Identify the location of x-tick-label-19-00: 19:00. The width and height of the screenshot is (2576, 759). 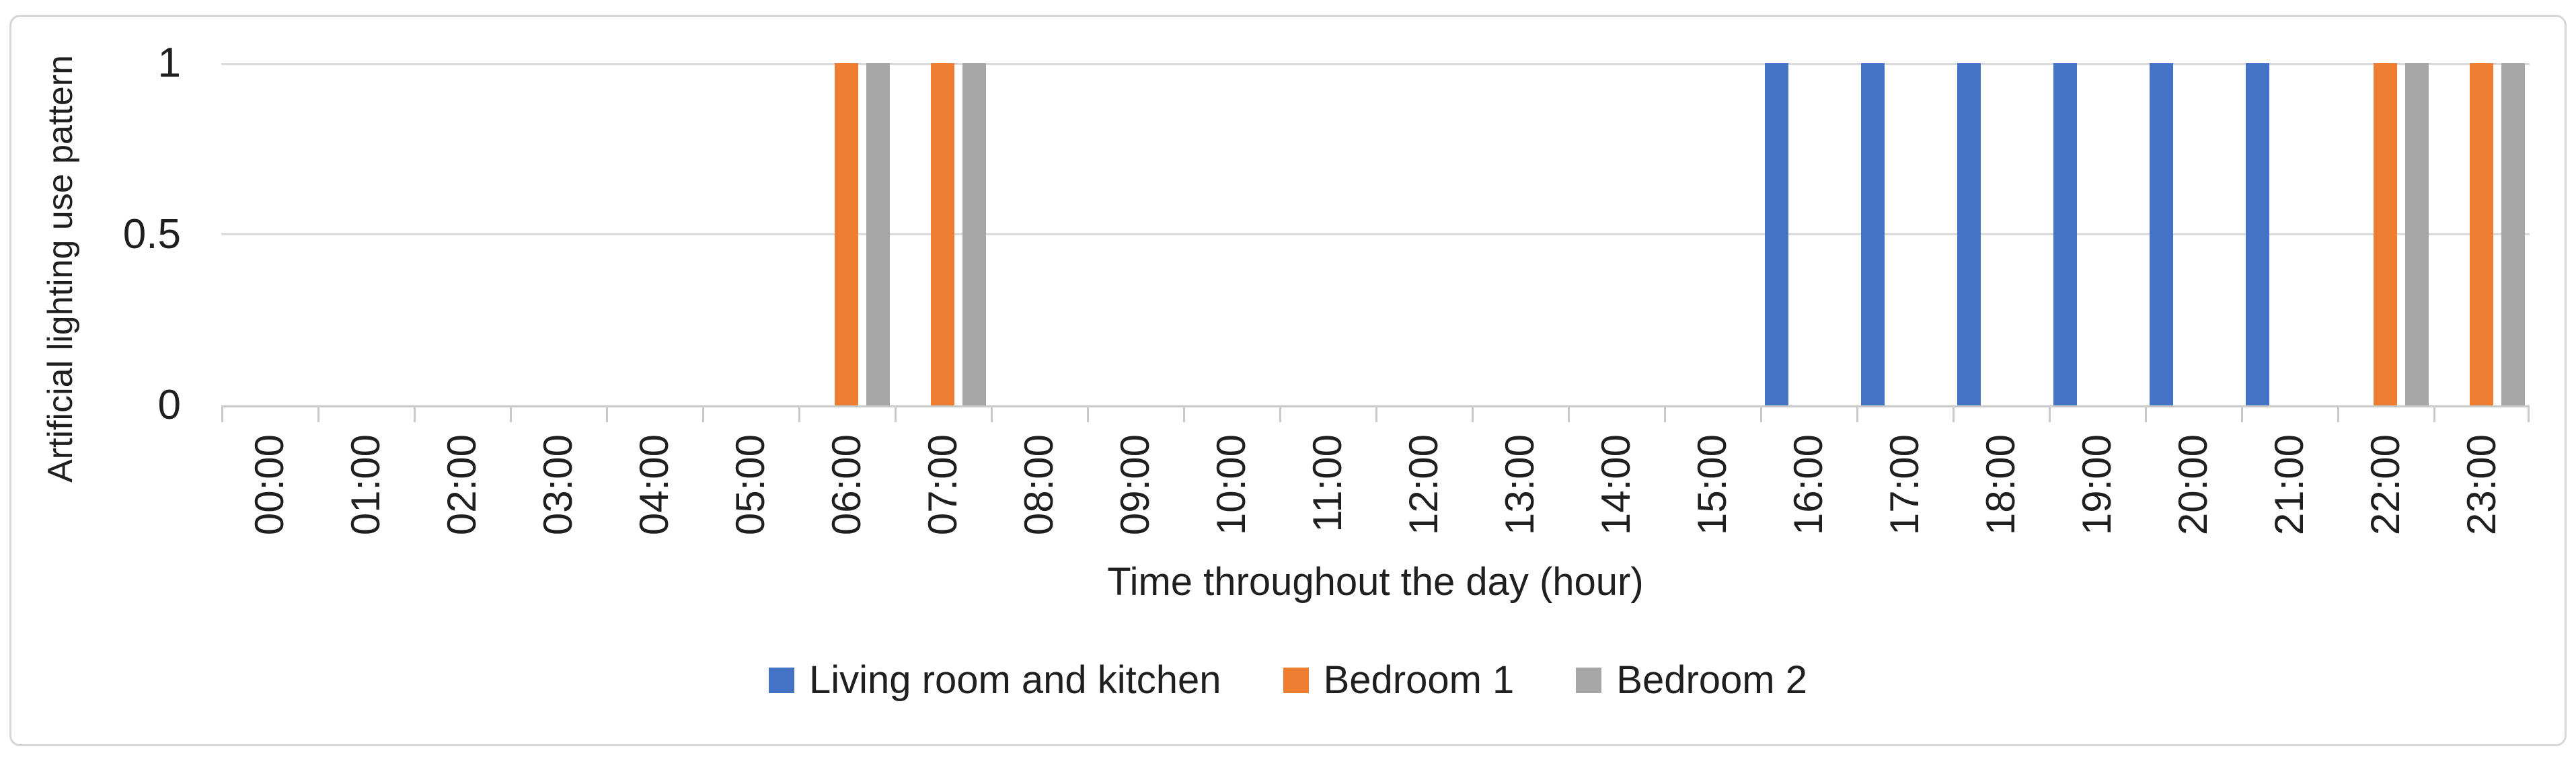
(2096, 485).